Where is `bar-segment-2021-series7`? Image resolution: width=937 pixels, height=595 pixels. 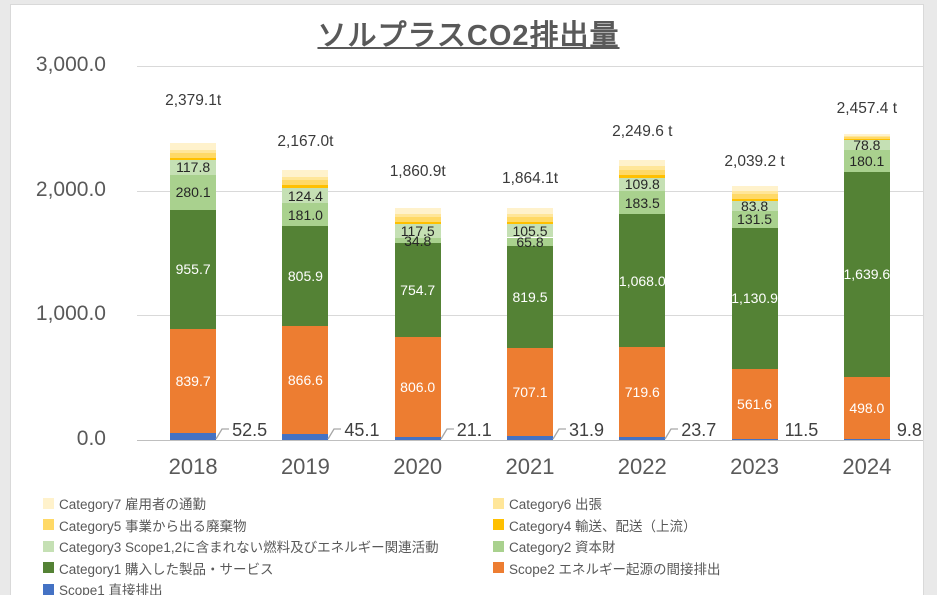 bar-segment-2021-series7 is located at coordinates (530, 215).